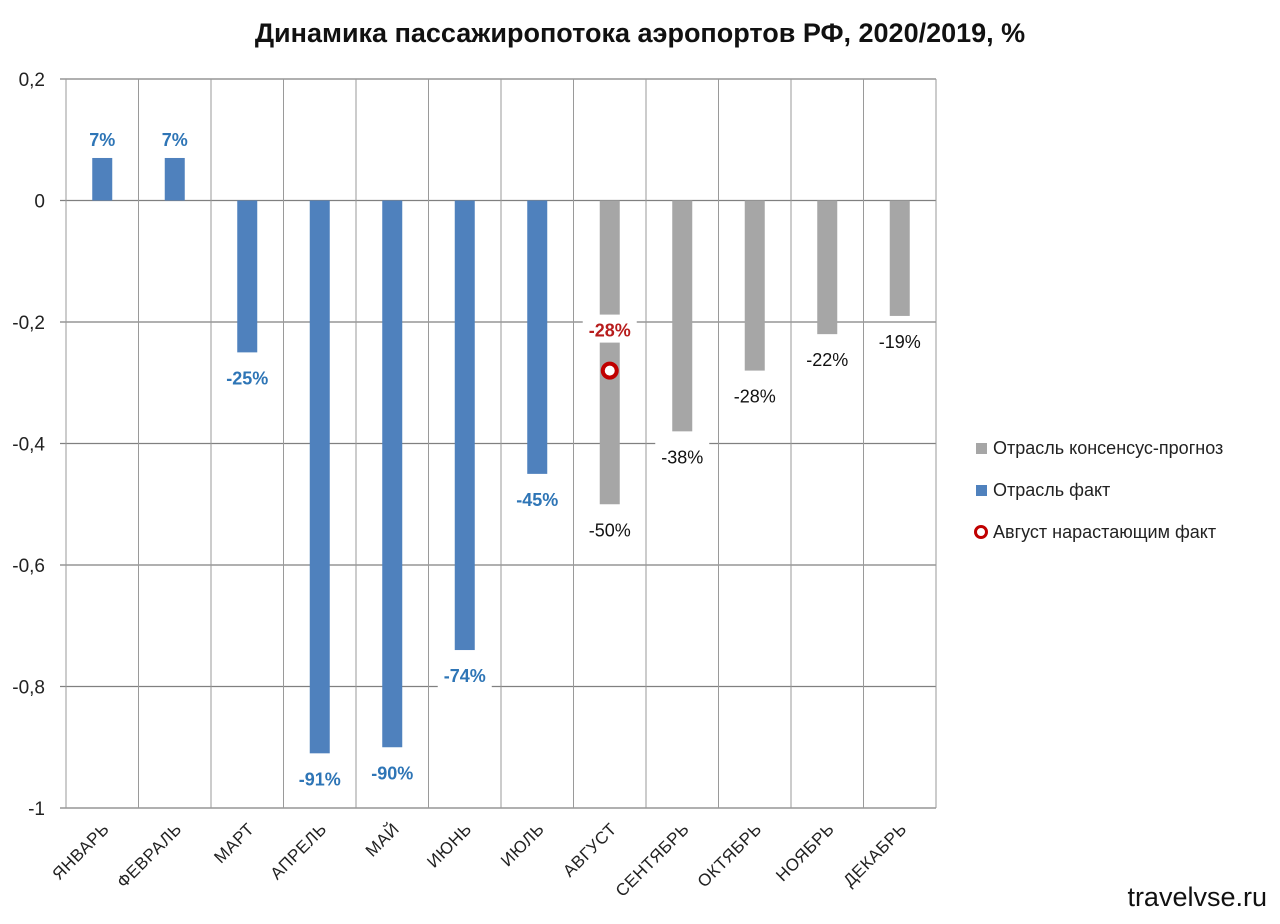  I want to click on x-tick-label: НОЯБРЬ, so click(805, 852).